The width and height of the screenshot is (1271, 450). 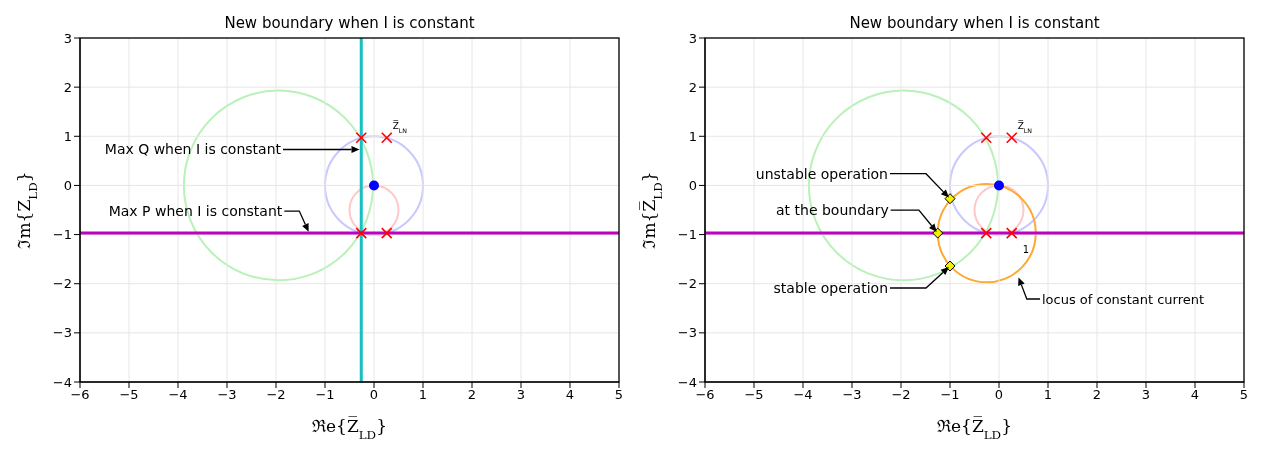 What do you see at coordinates (1026, 249) in the screenshot?
I see `annotation: 1` at bounding box center [1026, 249].